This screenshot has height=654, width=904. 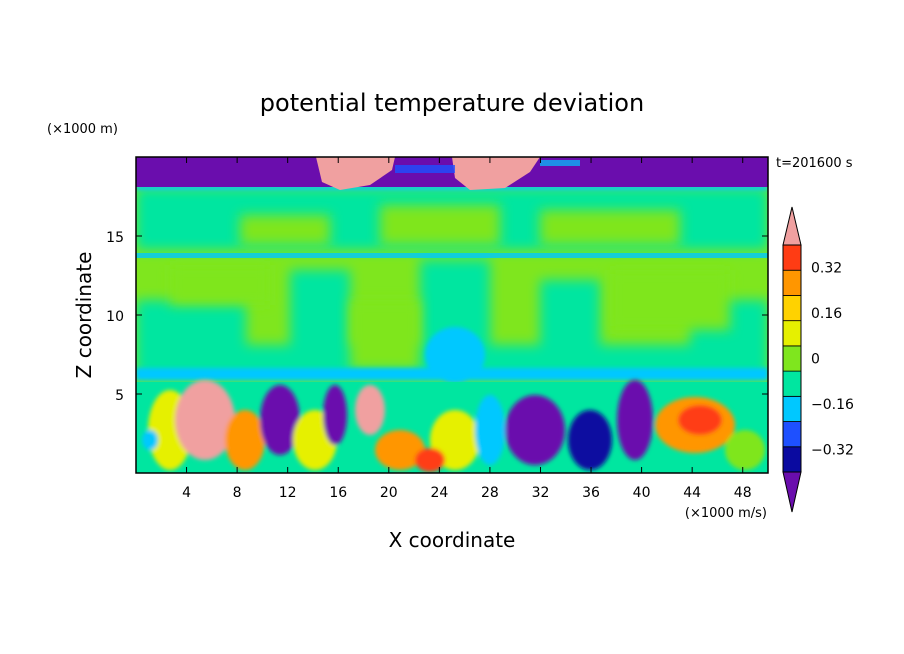 What do you see at coordinates (338, 493) in the screenshot?
I see `x-tick-label: 16` at bounding box center [338, 493].